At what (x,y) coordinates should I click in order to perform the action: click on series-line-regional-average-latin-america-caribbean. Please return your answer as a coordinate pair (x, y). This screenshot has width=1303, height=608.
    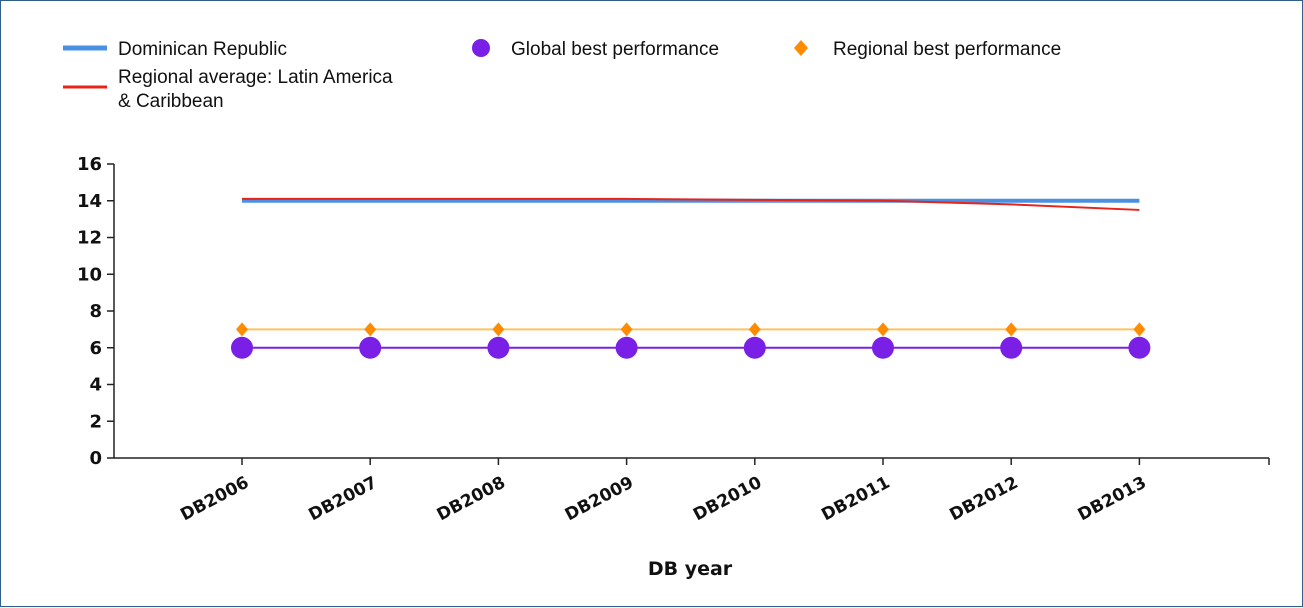
    Looking at the image, I should click on (691, 204).